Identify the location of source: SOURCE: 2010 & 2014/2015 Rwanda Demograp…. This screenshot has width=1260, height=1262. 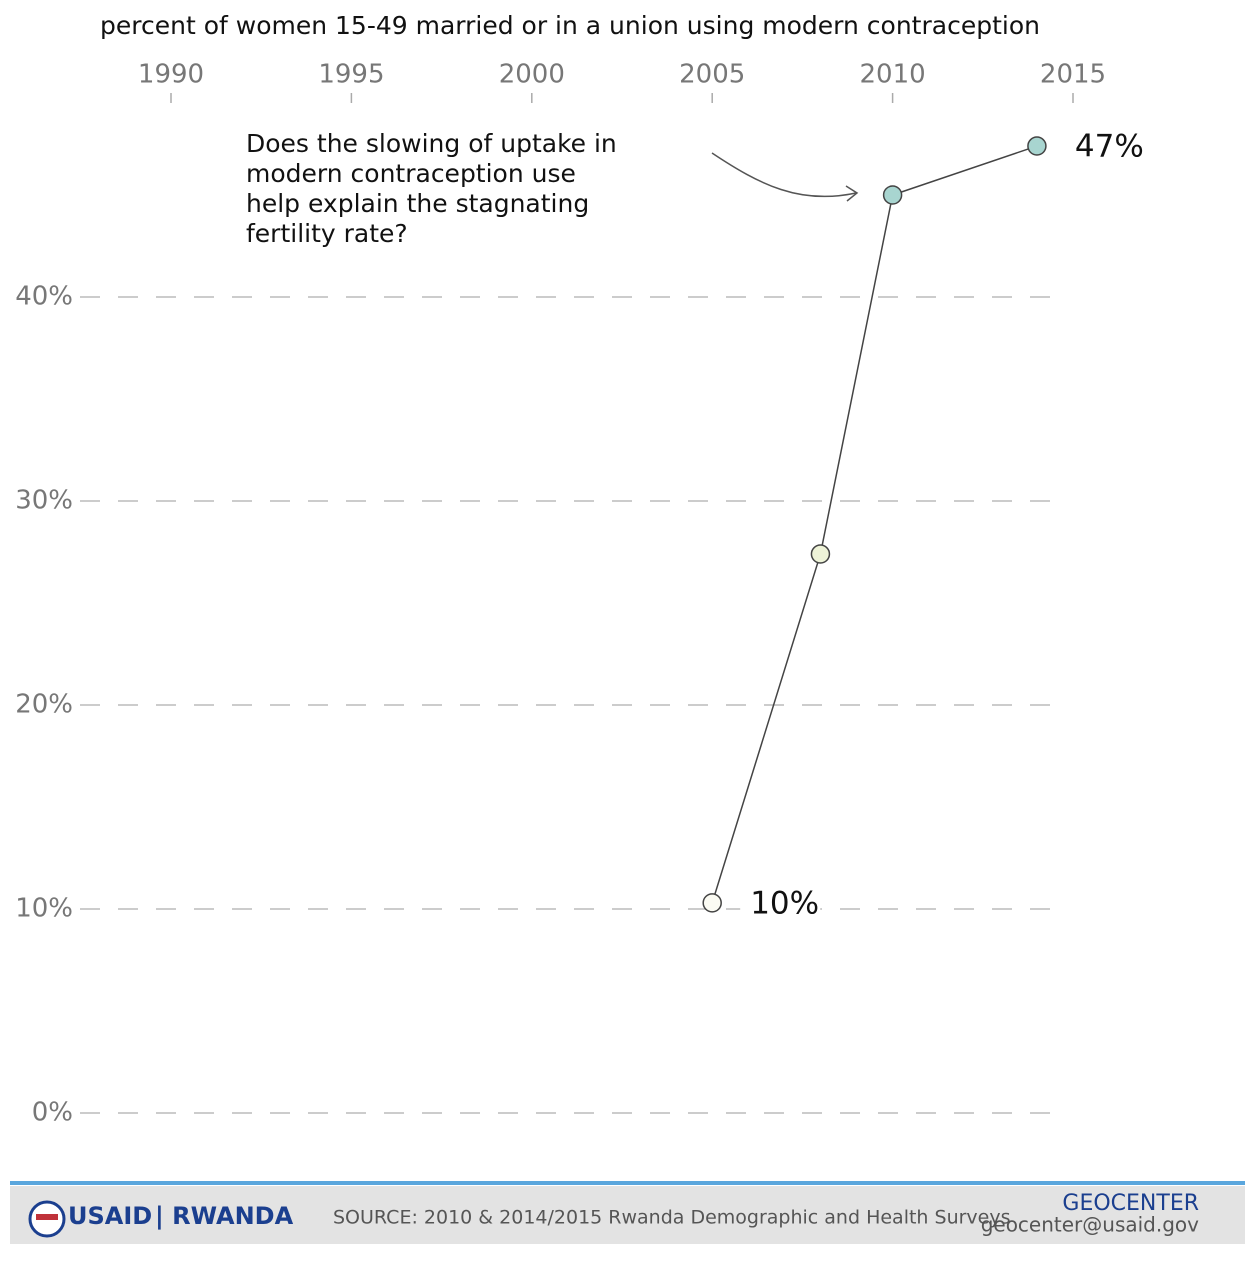
(672, 1218).